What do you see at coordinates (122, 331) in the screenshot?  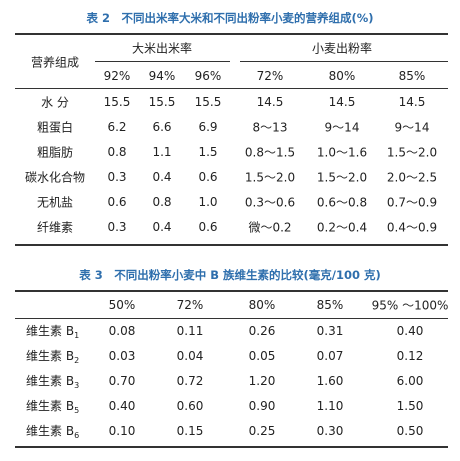 I see `cell: 0.08` at bounding box center [122, 331].